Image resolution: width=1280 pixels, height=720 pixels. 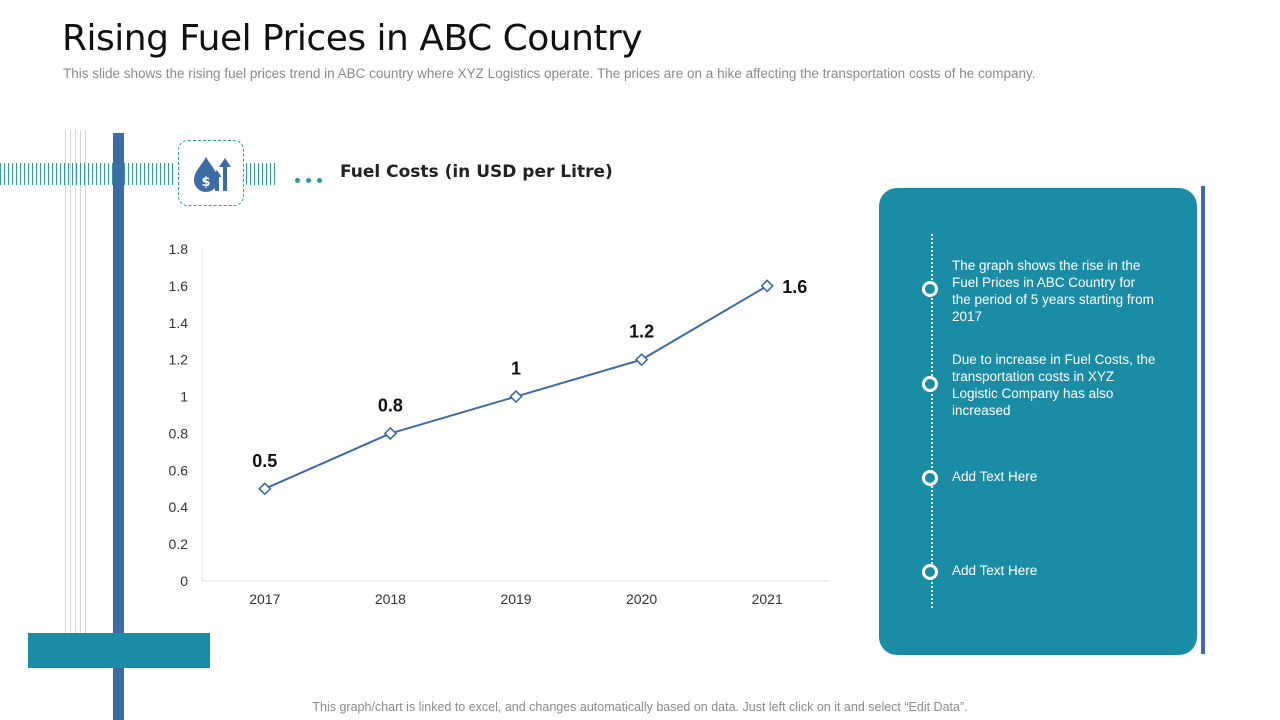 What do you see at coordinates (515, 599) in the screenshot?
I see `x-tick-label: 2019` at bounding box center [515, 599].